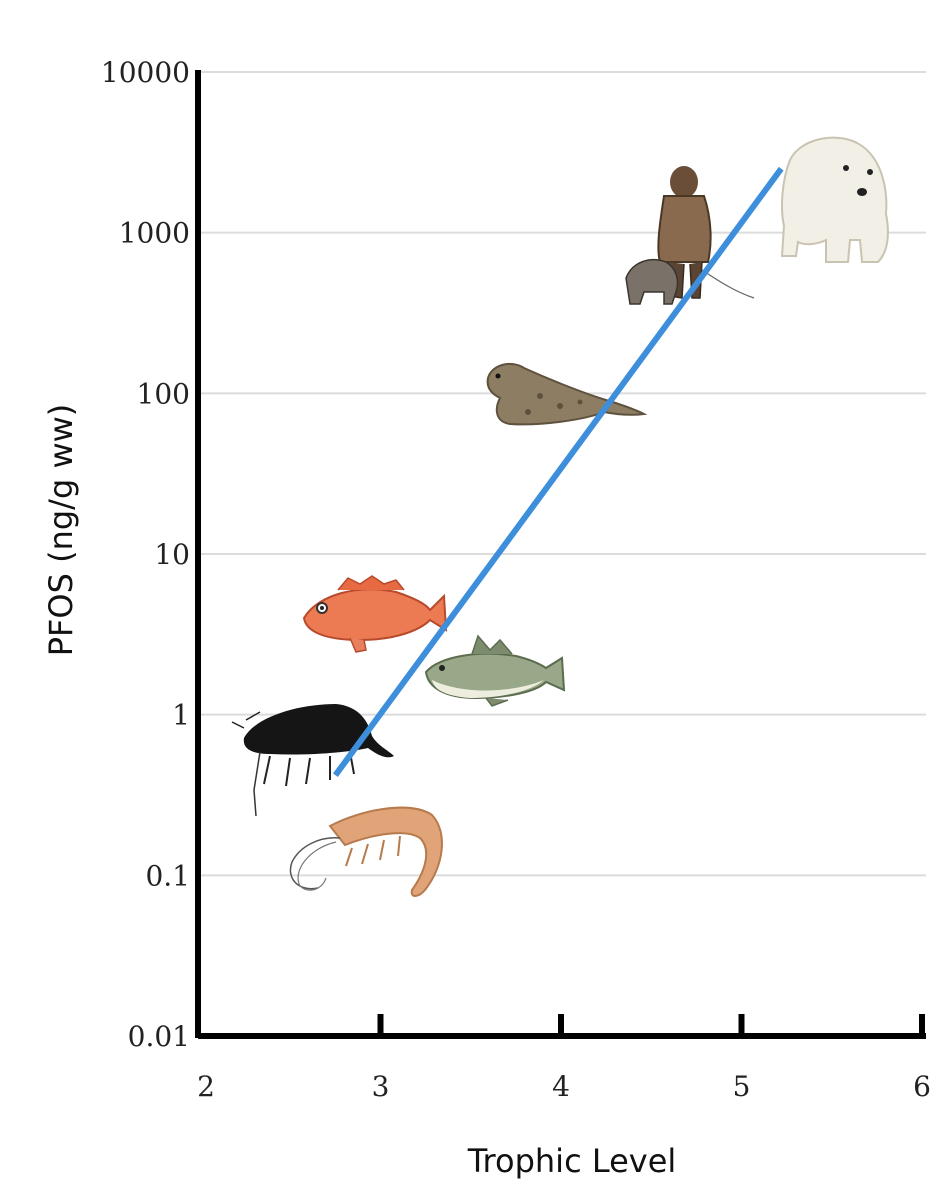  What do you see at coordinates (312, 760) in the screenshot?
I see `amphipod-icon` at bounding box center [312, 760].